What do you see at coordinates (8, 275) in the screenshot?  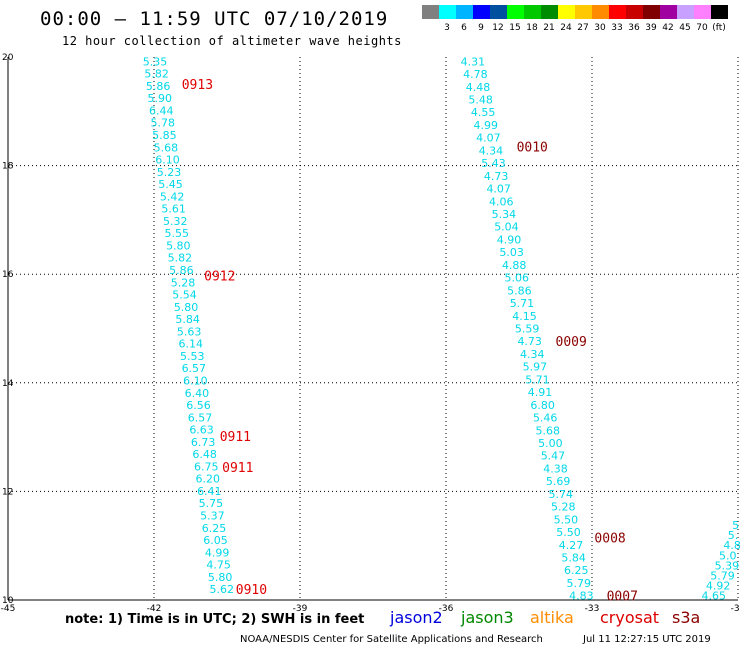 I see `y-tick-label: 16` at bounding box center [8, 275].